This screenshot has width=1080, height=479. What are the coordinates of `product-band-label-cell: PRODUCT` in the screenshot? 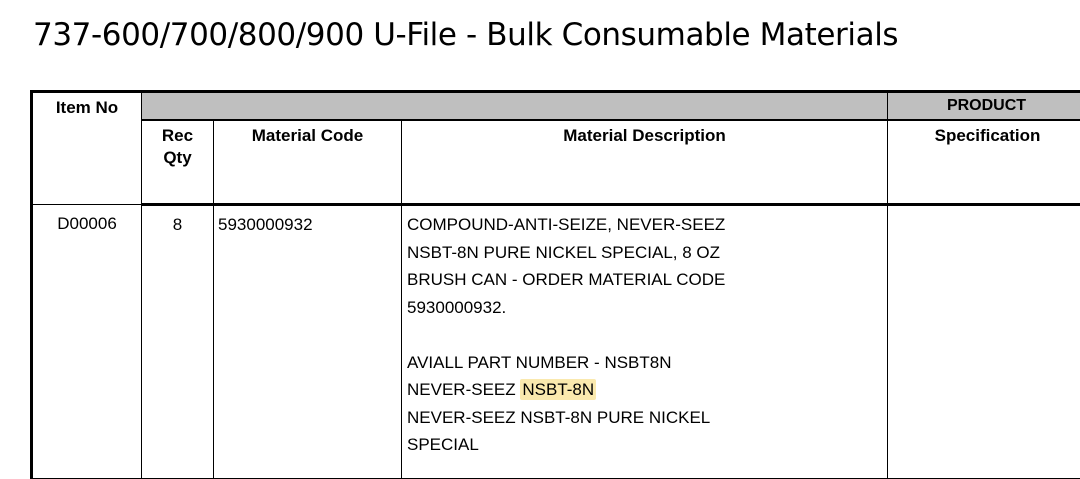 It's located at (984, 106).